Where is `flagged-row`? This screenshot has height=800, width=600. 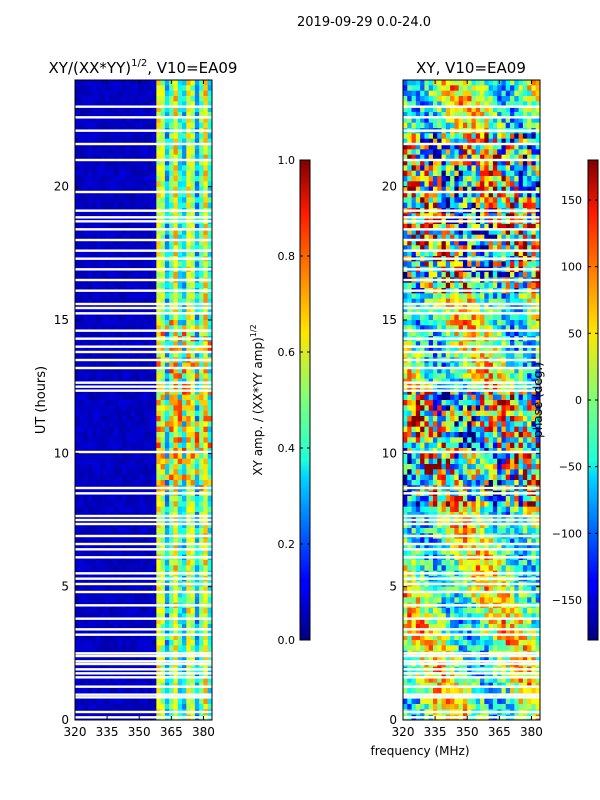 flagged-row is located at coordinates (143, 217).